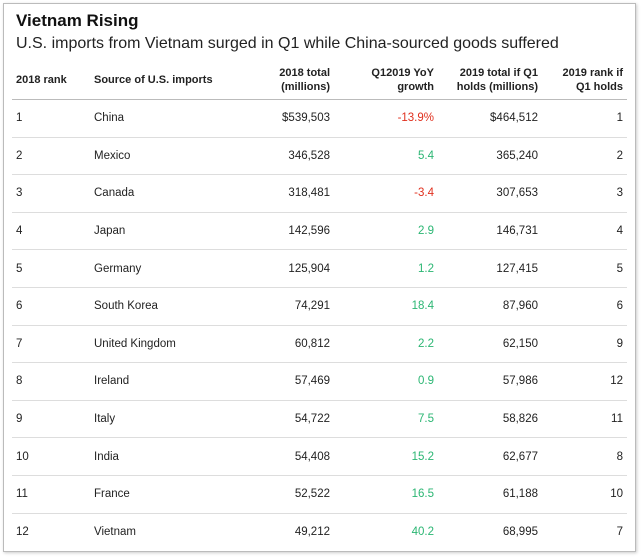  I want to click on table-row: 11 France 52,522 16.5 61,188 10, so click(319, 494).